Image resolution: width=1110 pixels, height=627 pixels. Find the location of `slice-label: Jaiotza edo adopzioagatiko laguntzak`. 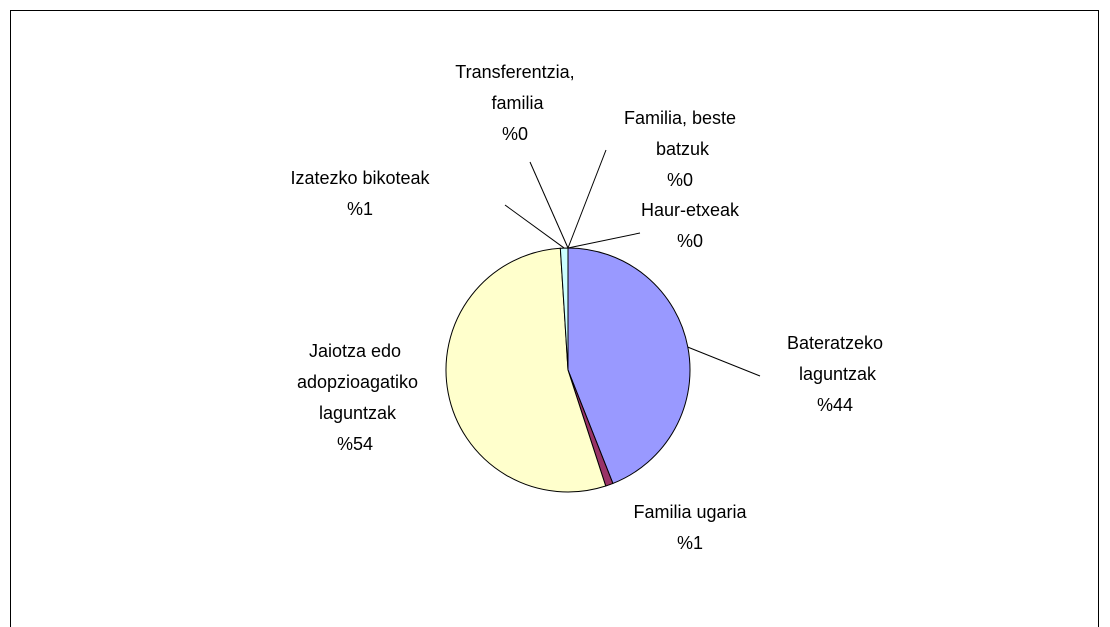

slice-label: Jaiotza edo adopzioagatiko laguntzak is located at coordinates (355, 382).